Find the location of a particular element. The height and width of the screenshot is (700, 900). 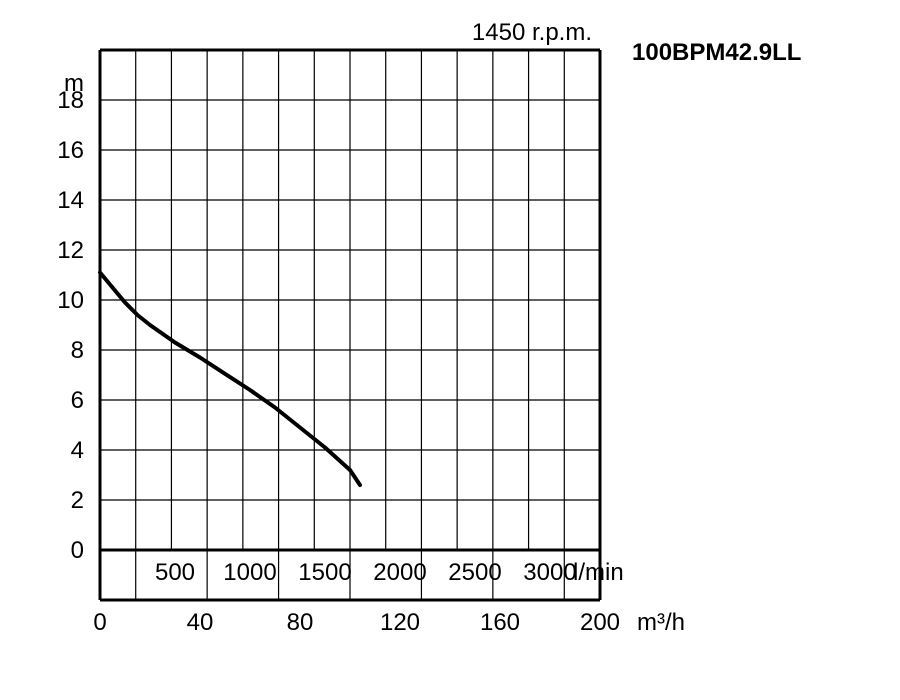

y-tick-label: 14 is located at coordinates (70, 200).